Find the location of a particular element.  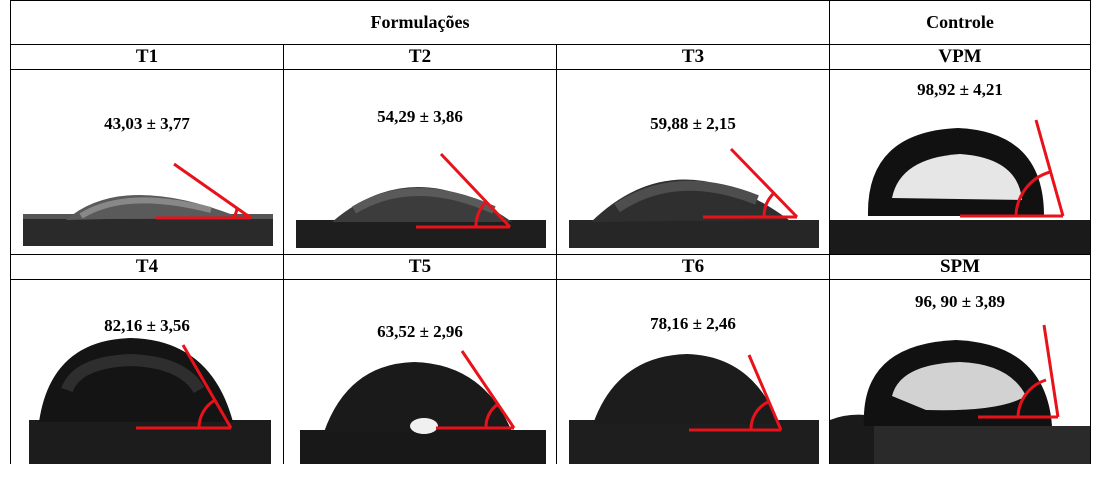

label-t2: T2 is located at coordinates (420, 57).